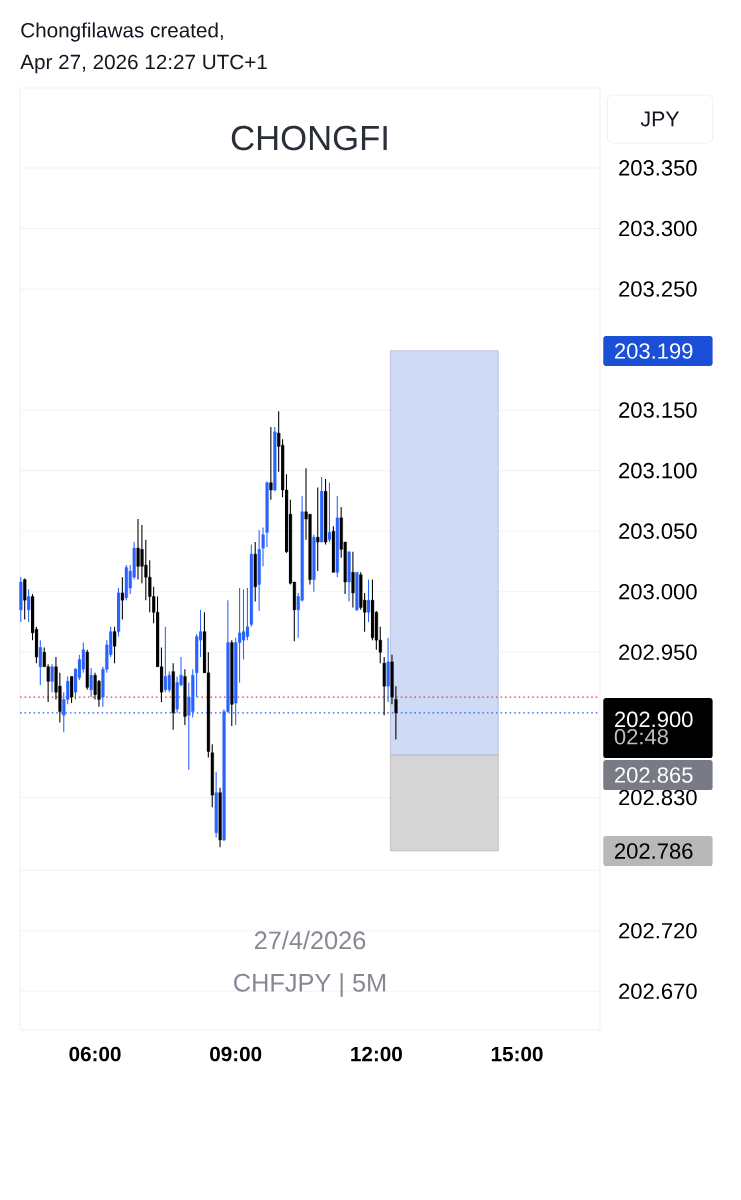  I want to click on text: CHONGFI, so click(309, 138).